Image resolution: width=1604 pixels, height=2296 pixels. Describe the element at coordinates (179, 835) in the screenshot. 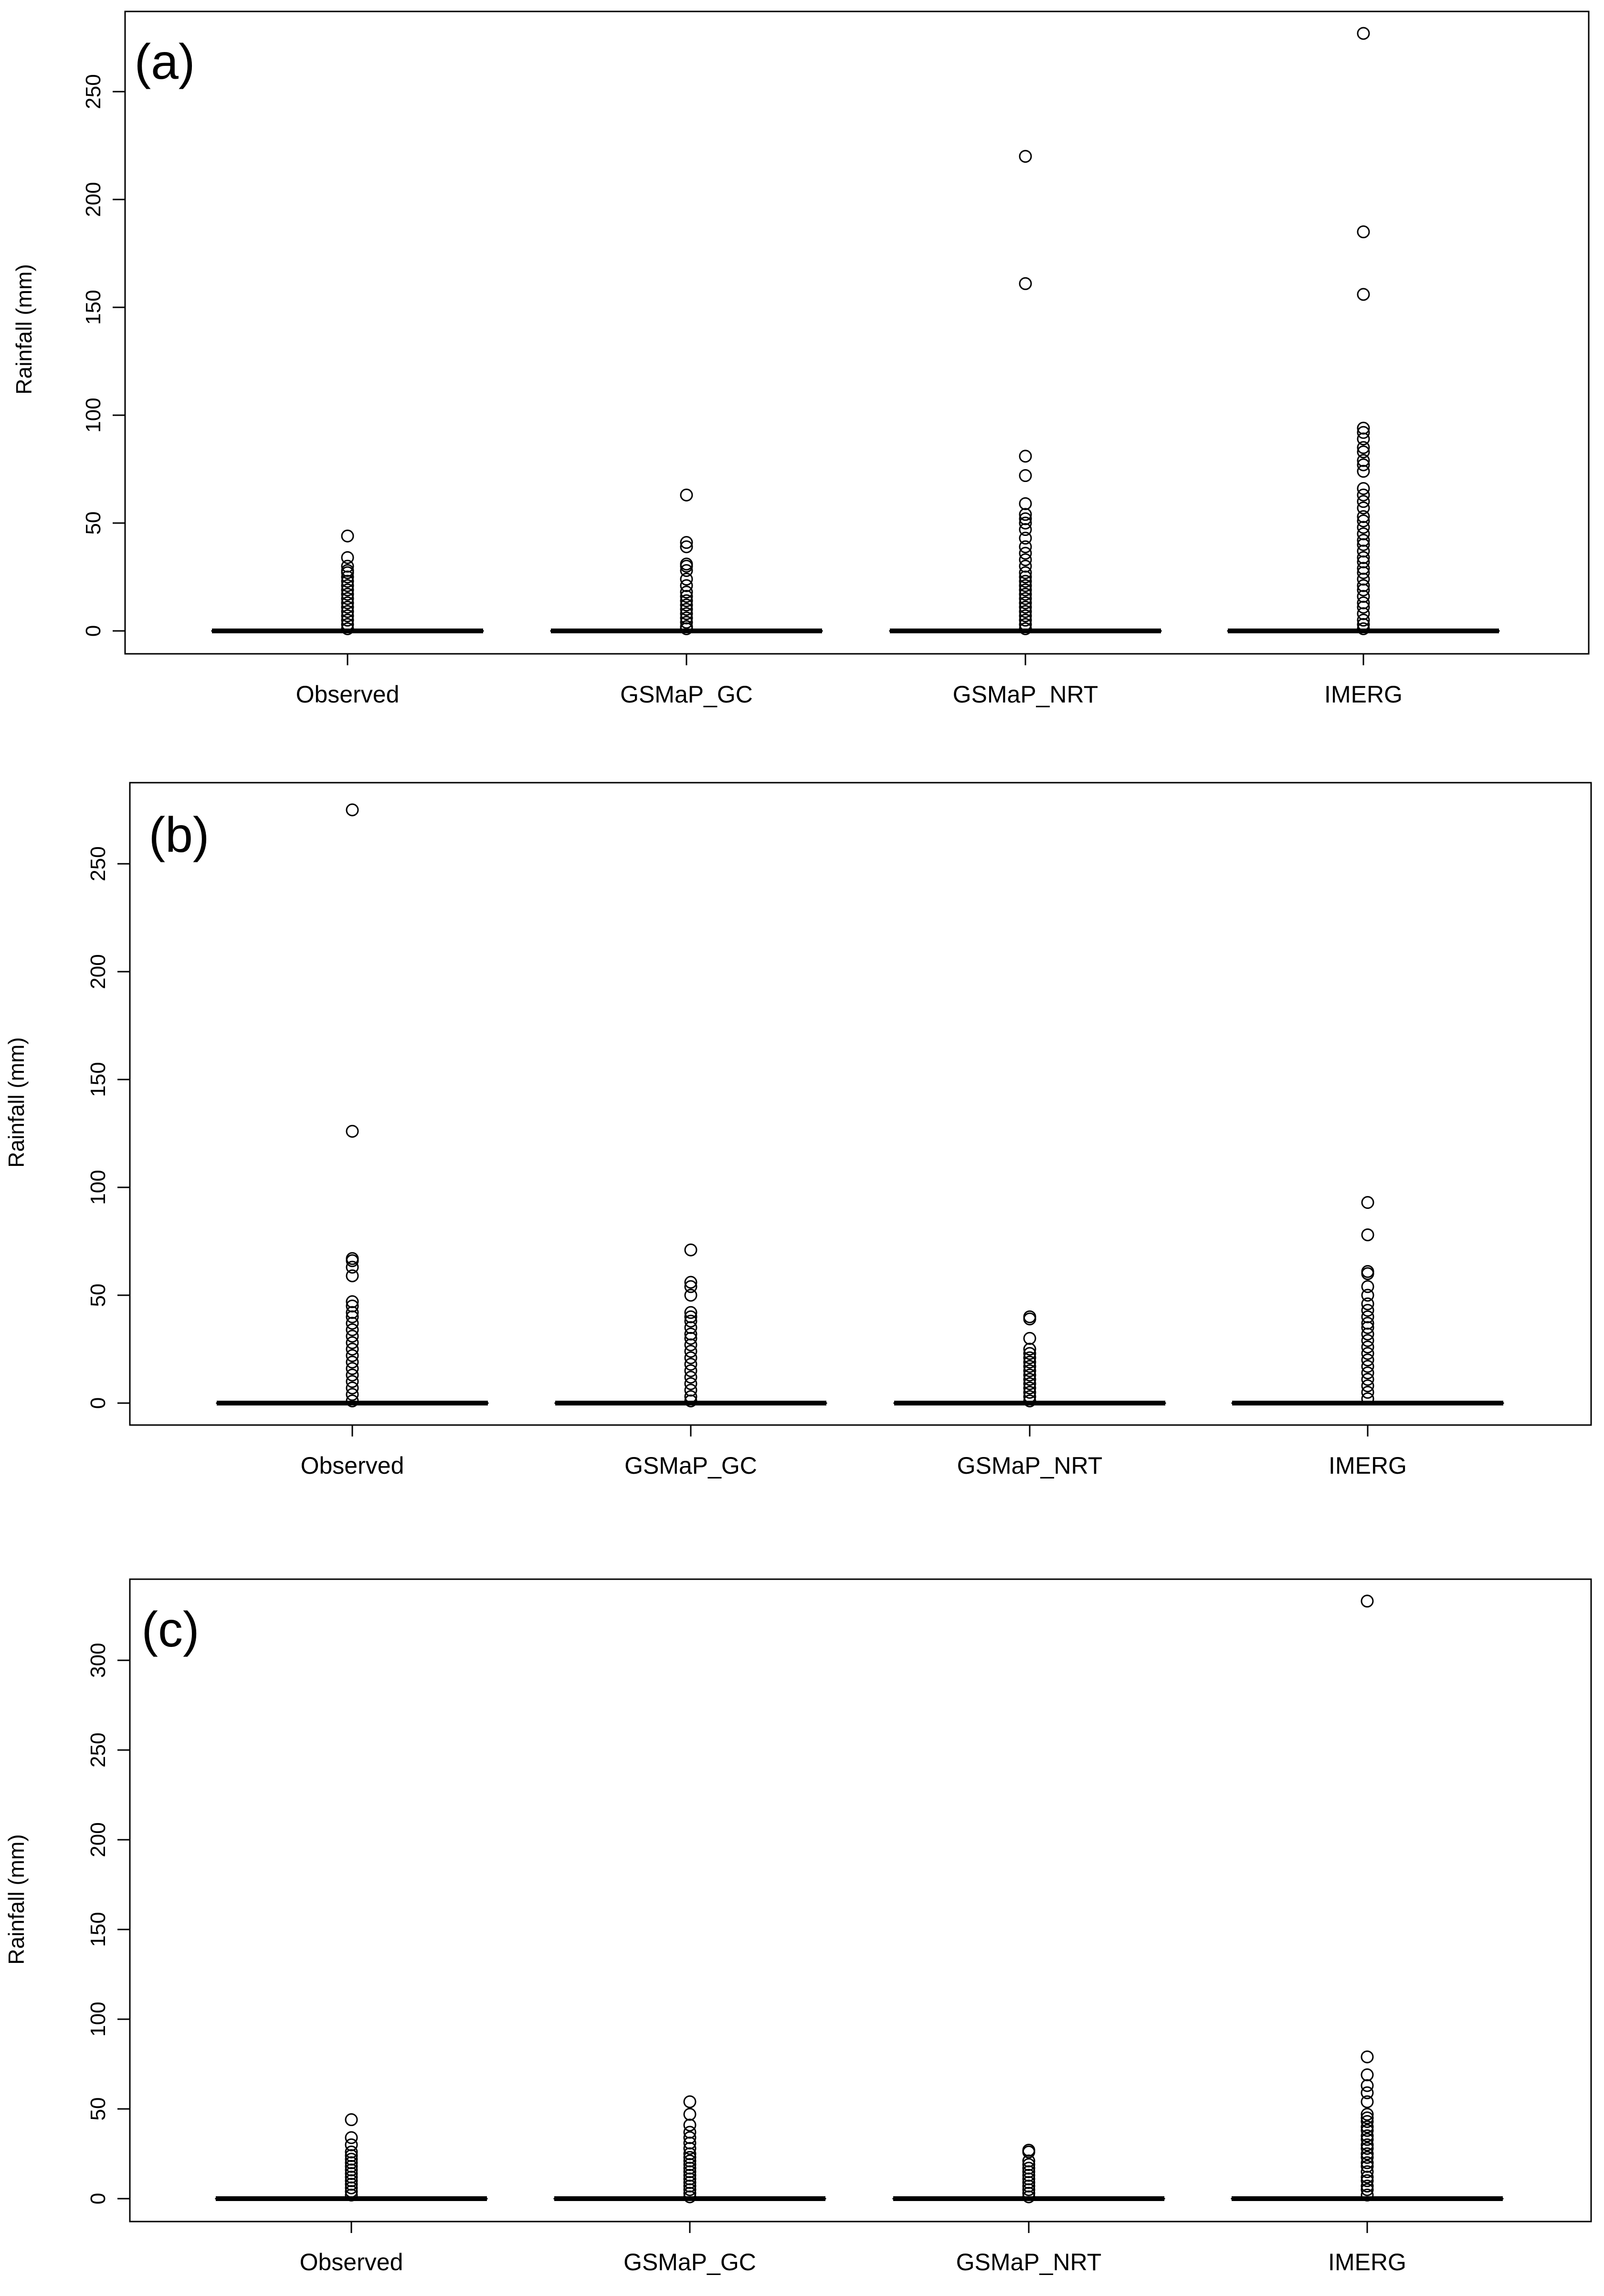

I see `panel-b-label: (b)` at that location.